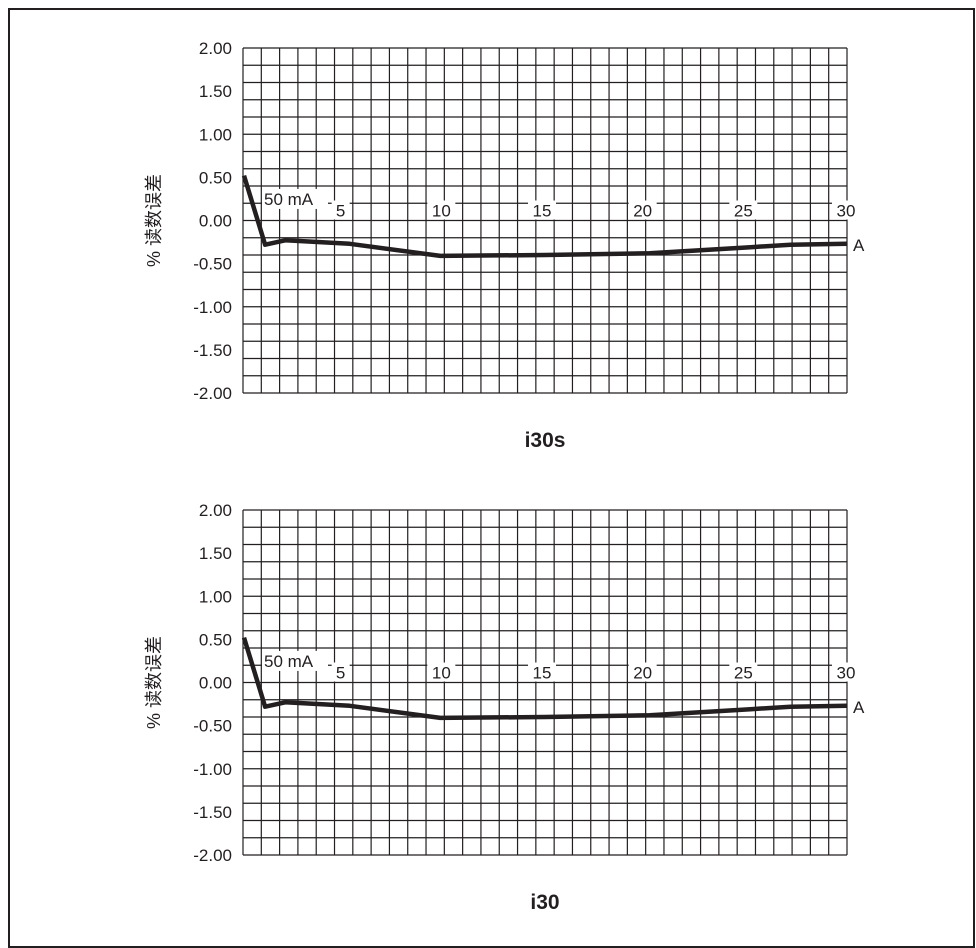 The image size is (976, 948). Describe the element at coordinates (544, 902) in the screenshot. I see `chart-title: i30` at that location.